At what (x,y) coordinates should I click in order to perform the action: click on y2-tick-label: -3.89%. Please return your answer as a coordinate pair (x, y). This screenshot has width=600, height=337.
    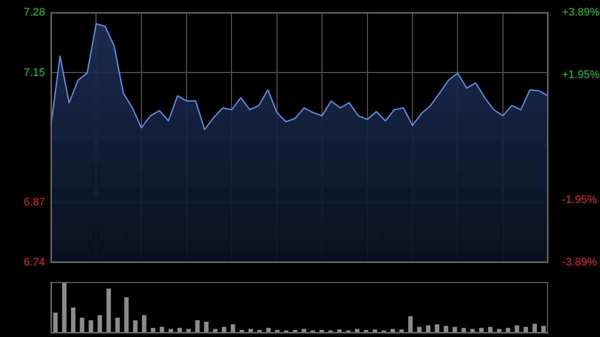
    Looking at the image, I should click on (580, 262).